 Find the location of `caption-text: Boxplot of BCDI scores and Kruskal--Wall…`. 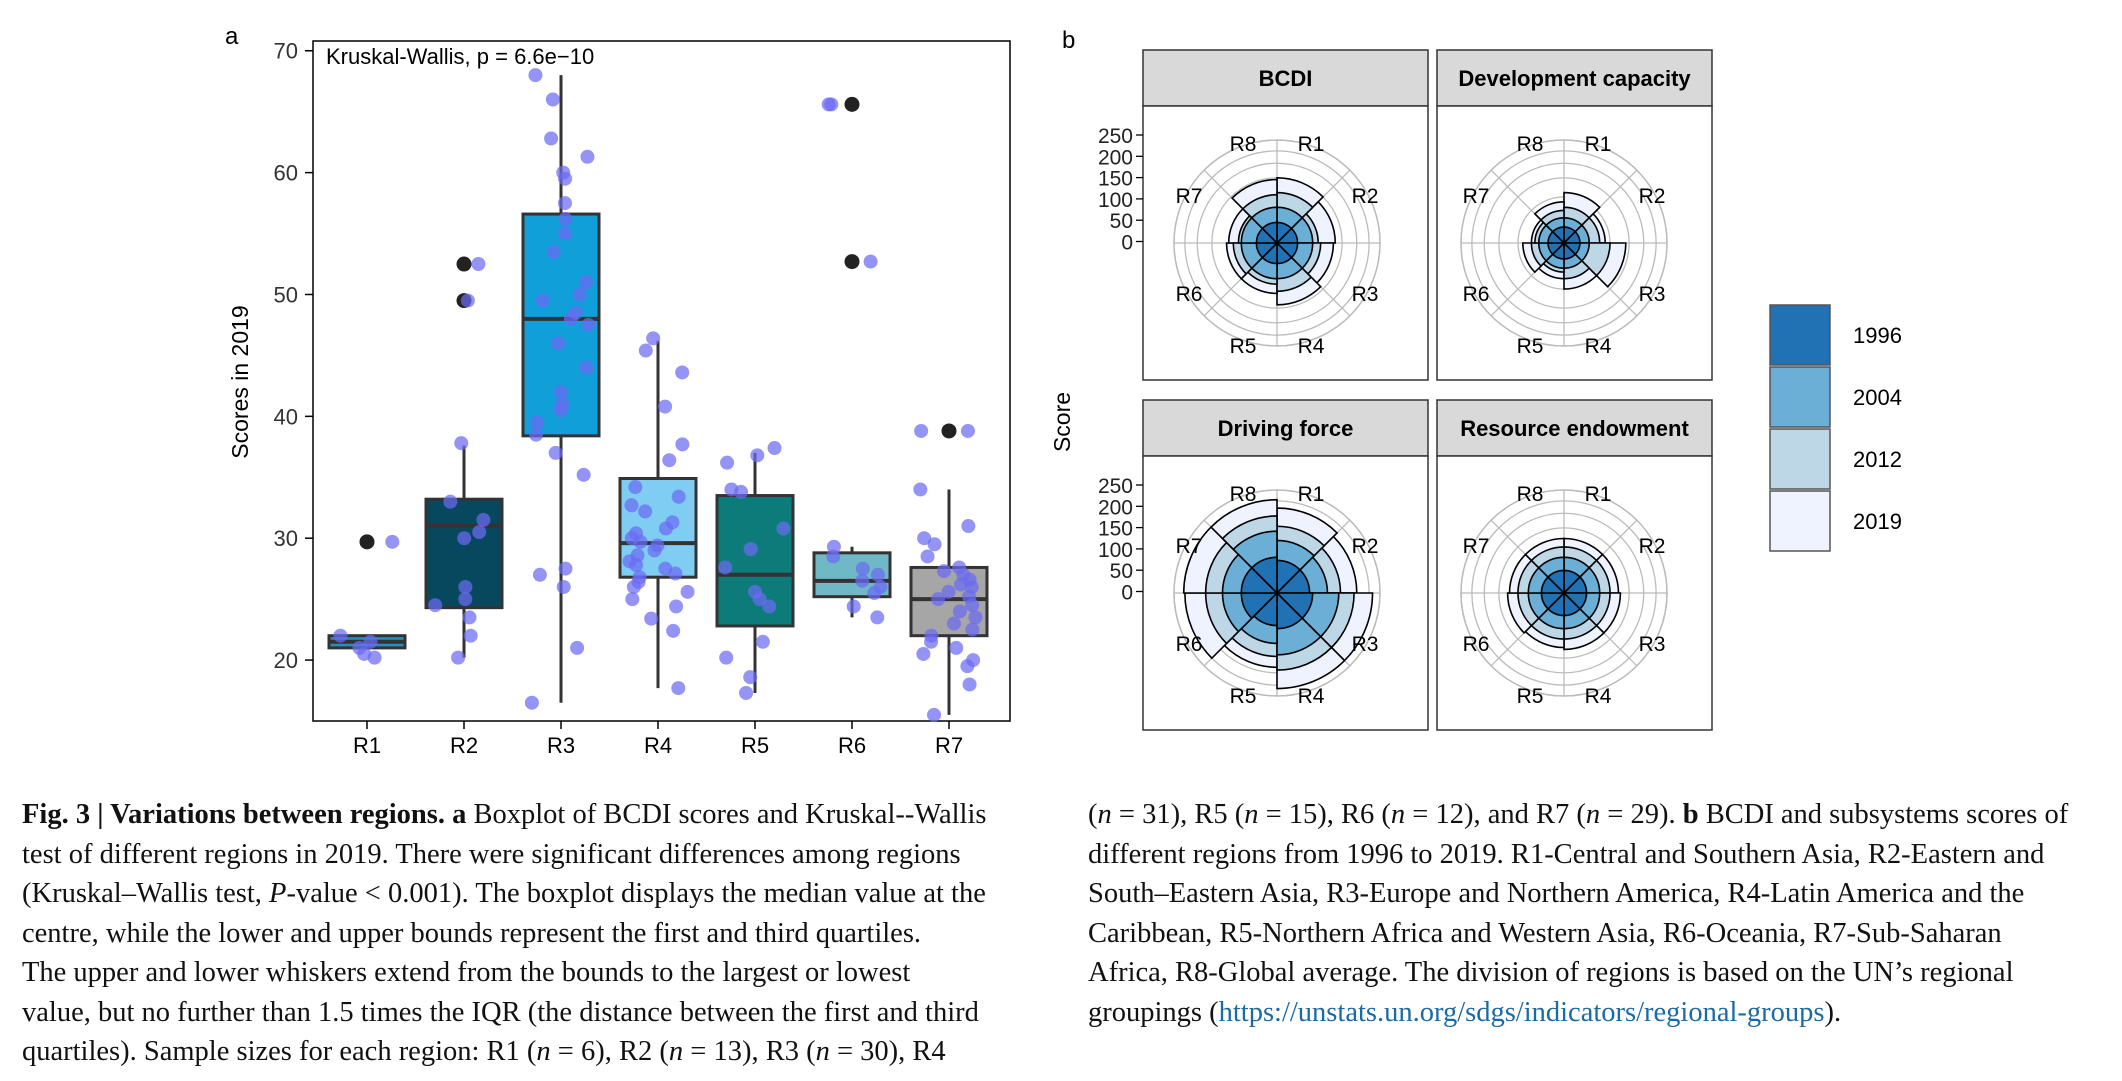

caption-text: Boxplot of BCDI scores and Kruskal--Wall… is located at coordinates (726, 814).